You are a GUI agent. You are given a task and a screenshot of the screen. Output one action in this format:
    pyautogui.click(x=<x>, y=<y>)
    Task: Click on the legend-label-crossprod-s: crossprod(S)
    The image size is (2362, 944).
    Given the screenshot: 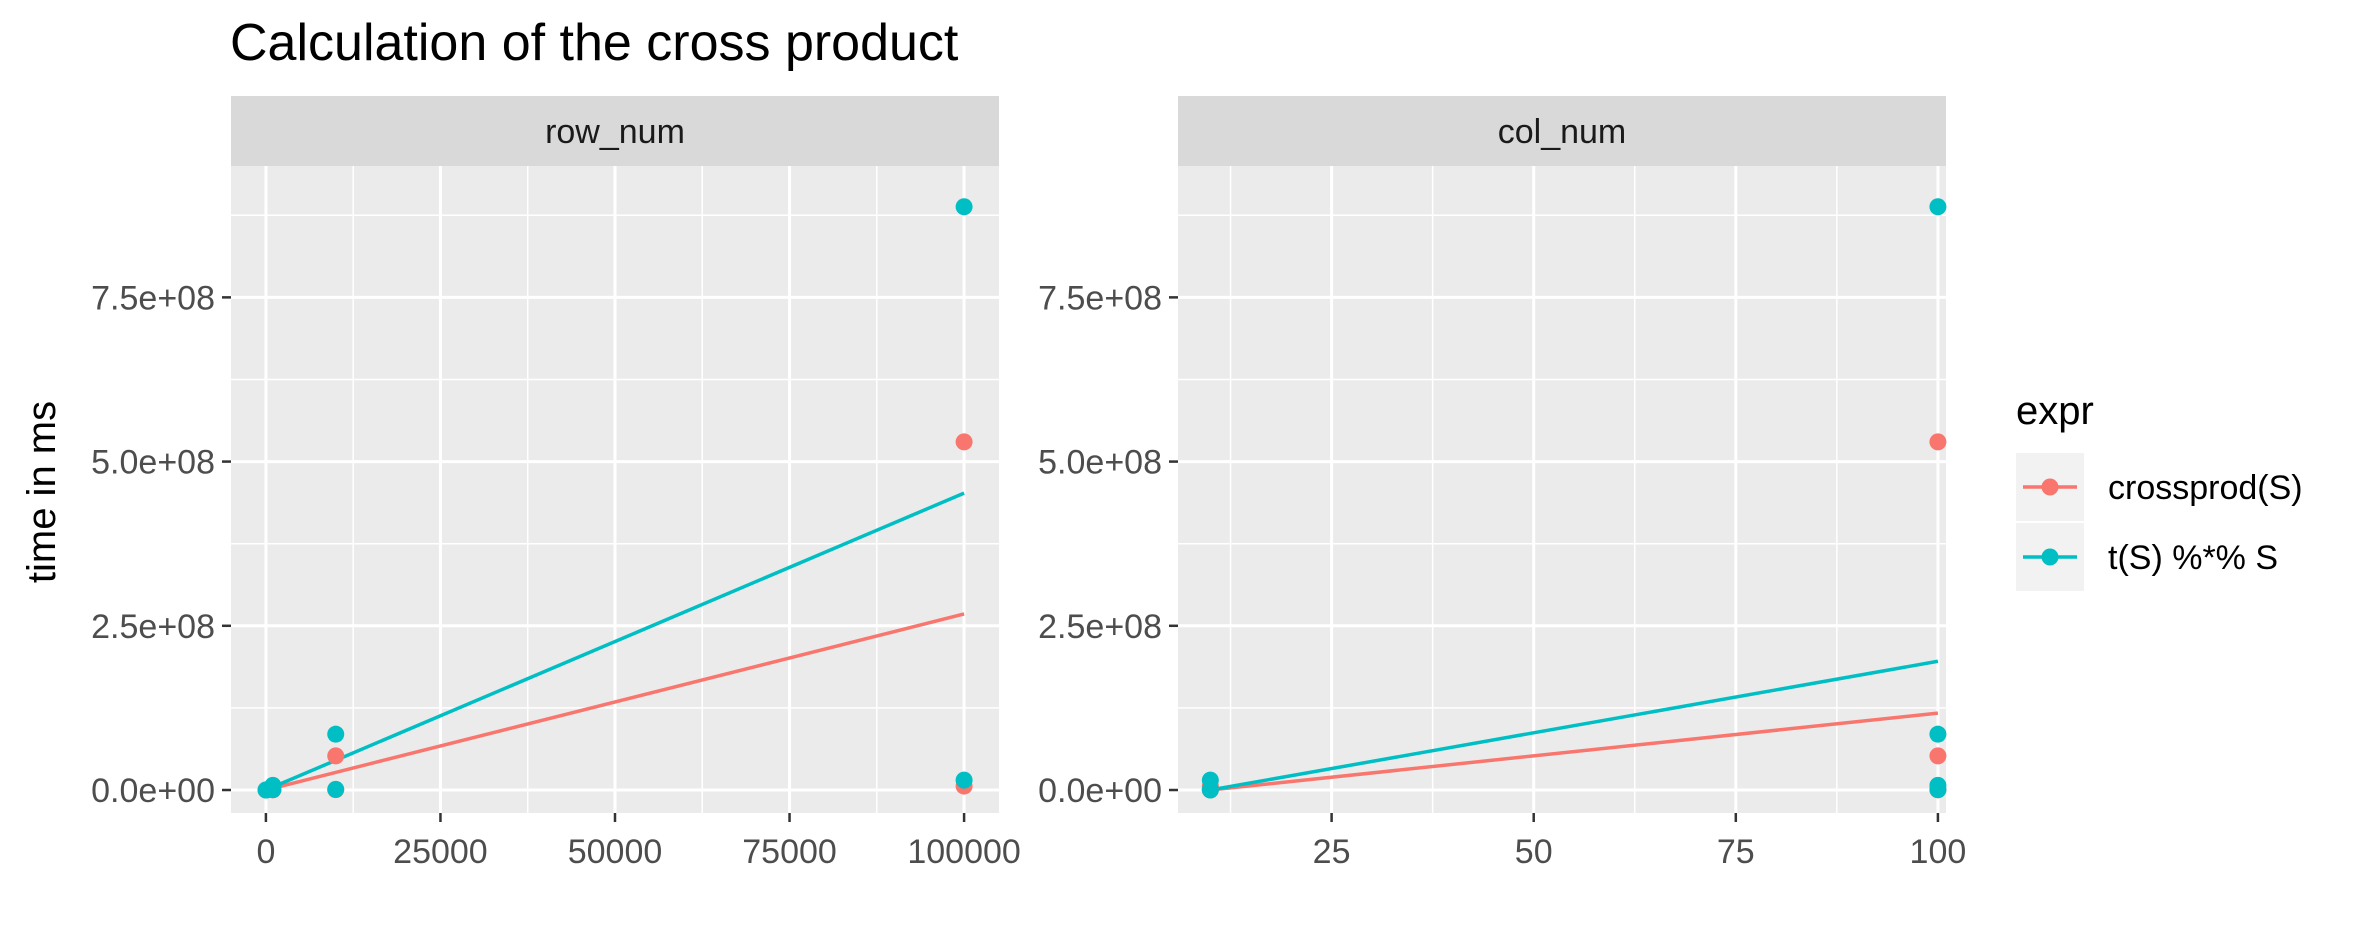 What is the action you would take?
    pyautogui.click(x=2205, y=488)
    